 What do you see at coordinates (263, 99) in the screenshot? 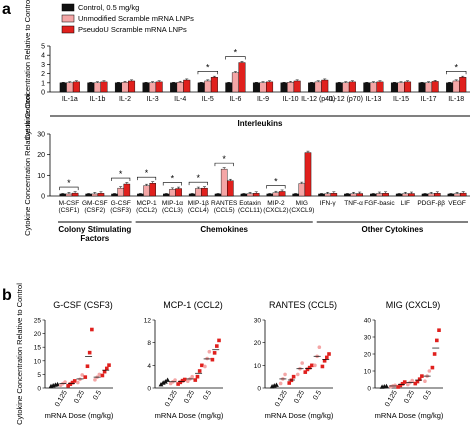
I see `category-label: IL-9` at bounding box center [263, 99].